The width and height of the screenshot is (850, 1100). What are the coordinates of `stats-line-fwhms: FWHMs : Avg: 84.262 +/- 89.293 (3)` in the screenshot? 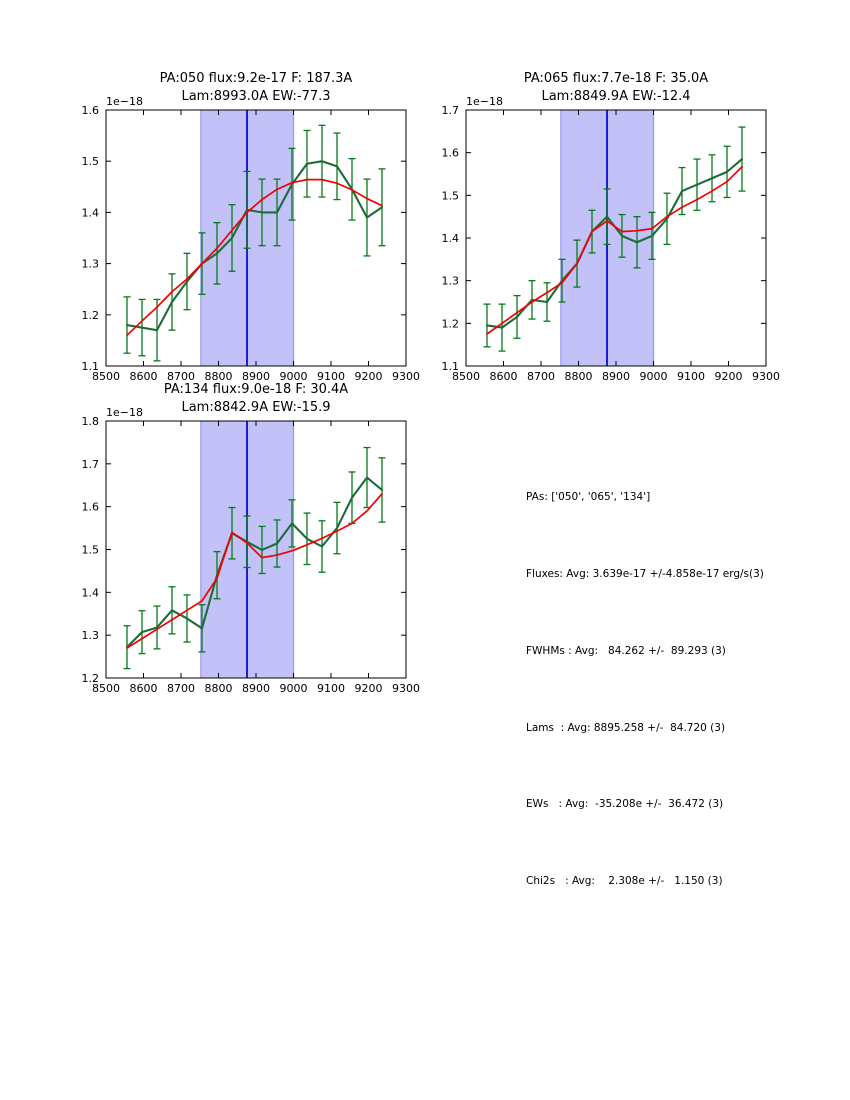 It's located at (626, 650).